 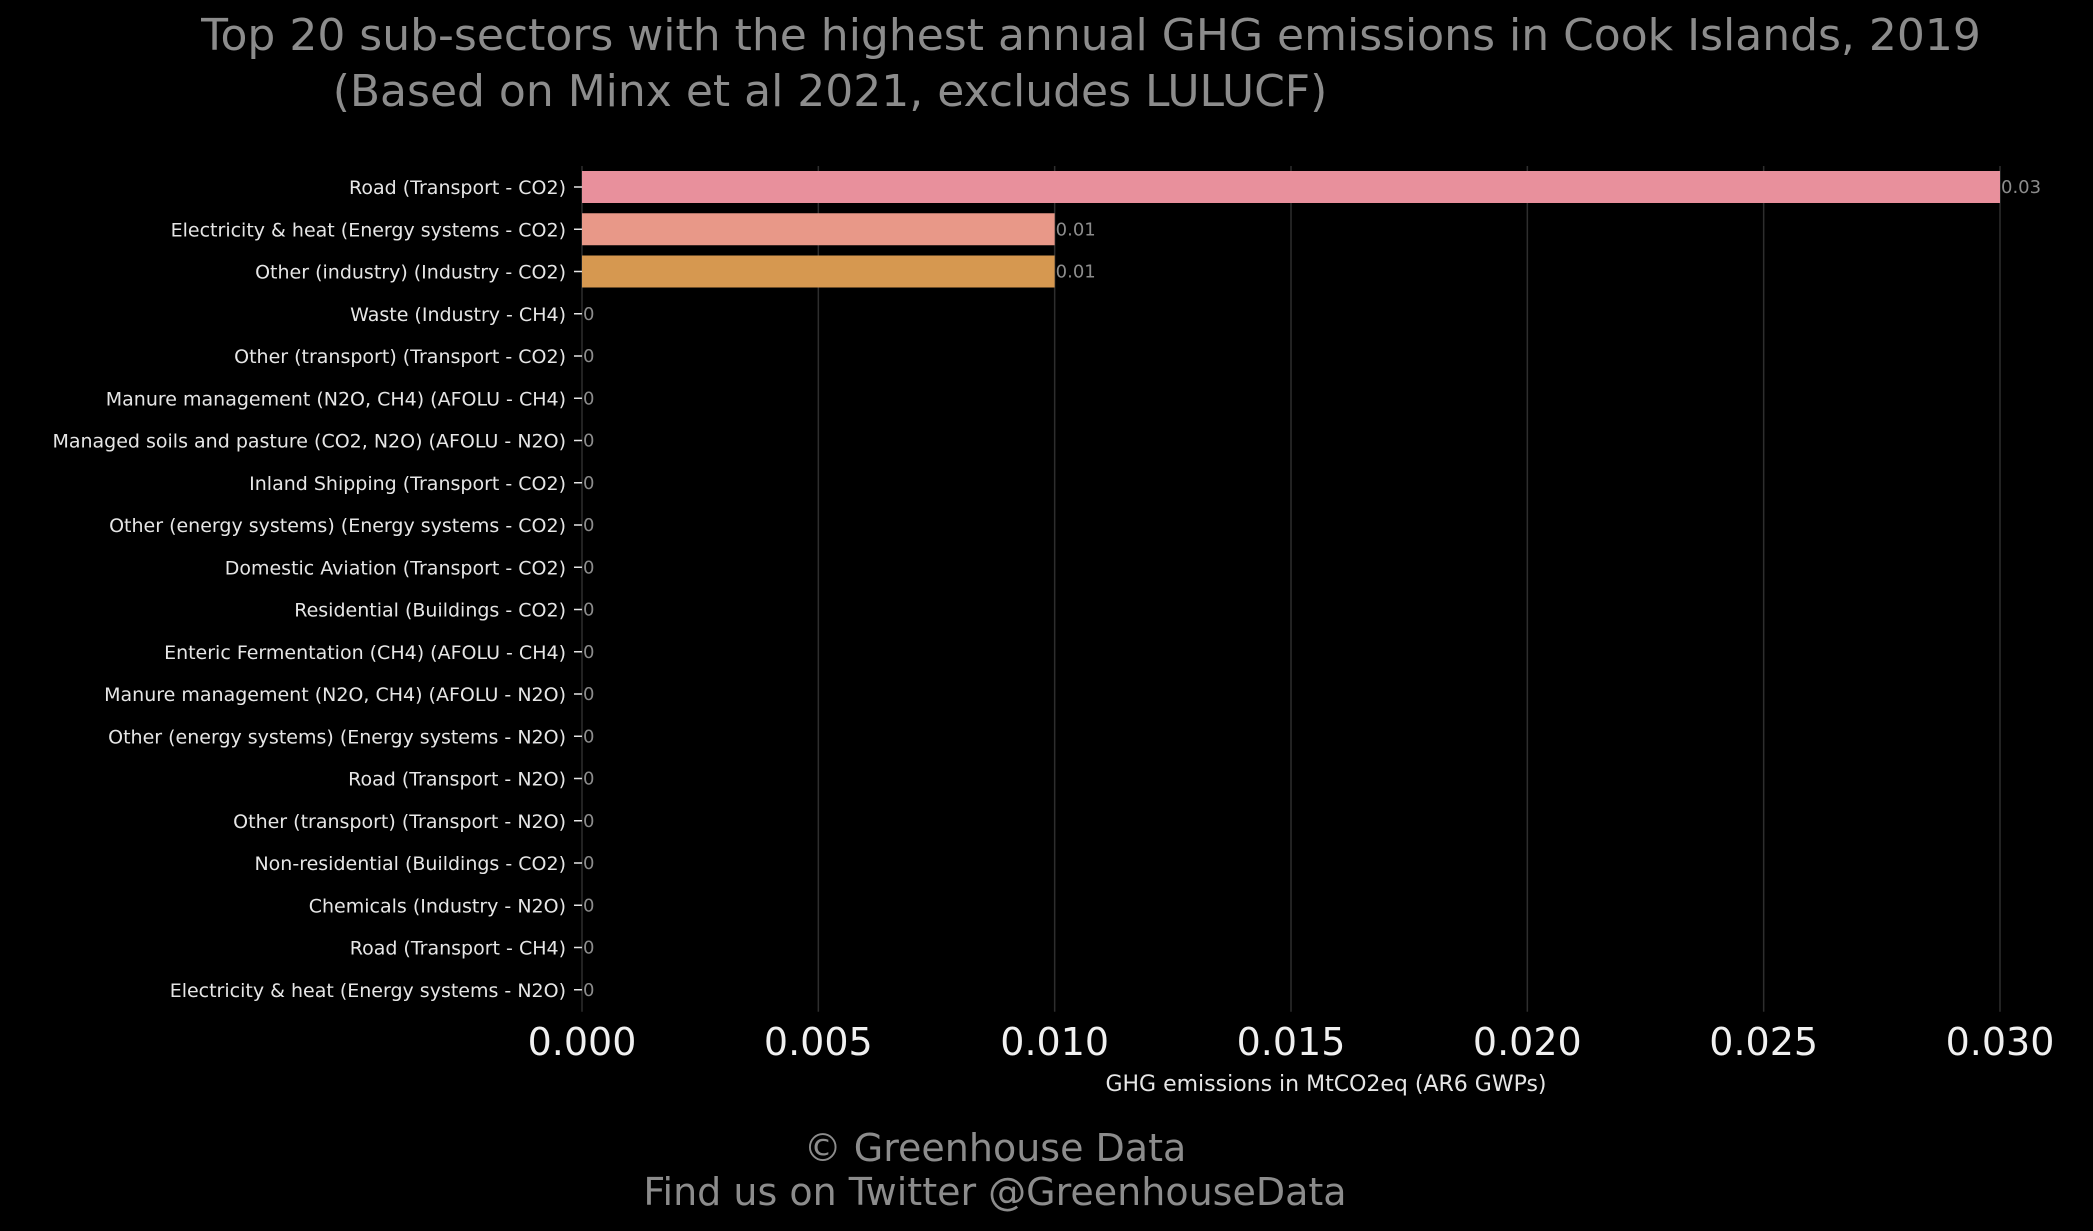 What do you see at coordinates (1527, 1042) in the screenshot?
I see `x-tick-label: 0.020` at bounding box center [1527, 1042].